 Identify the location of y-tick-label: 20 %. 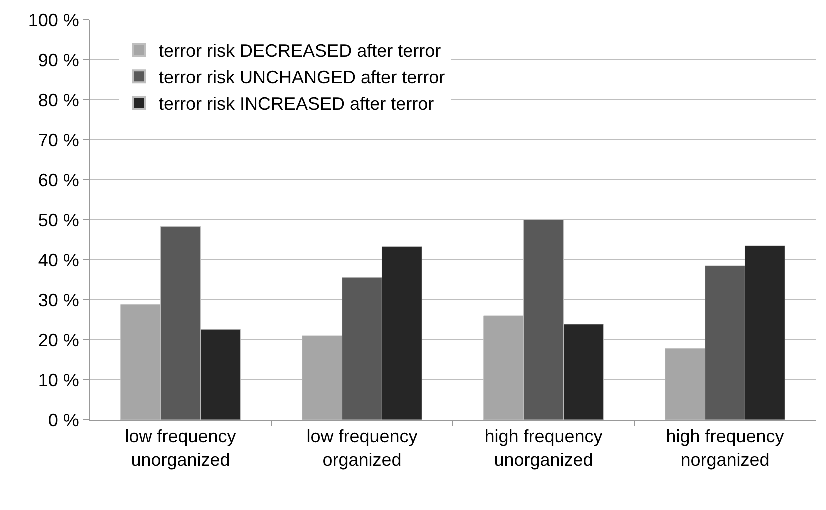
(59, 340).